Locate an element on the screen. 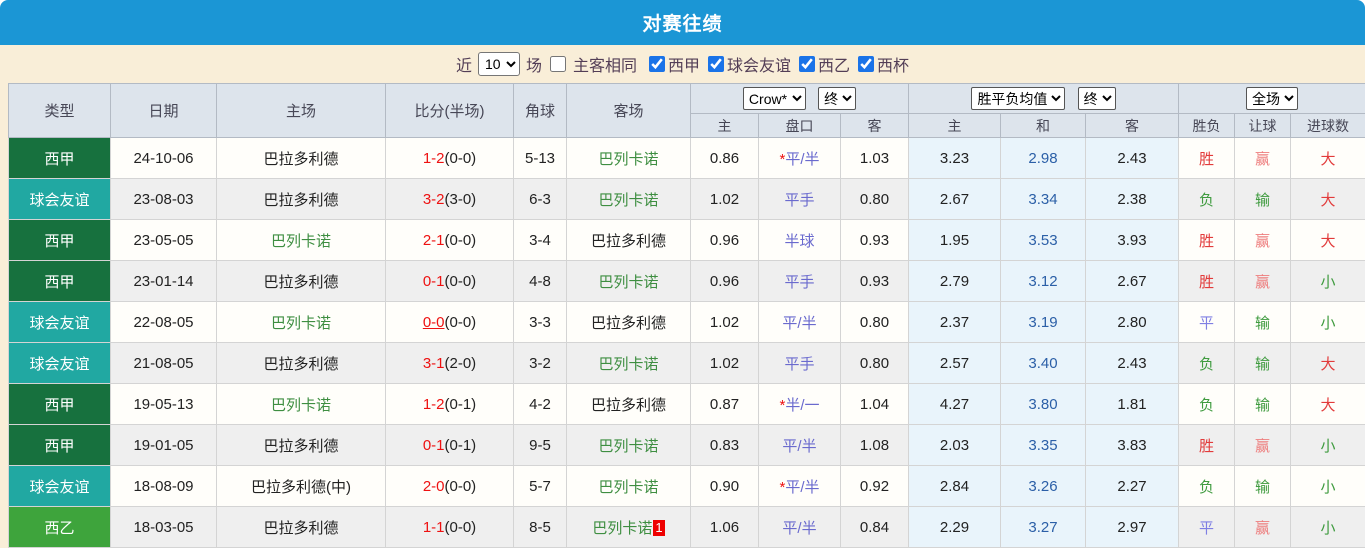  avg-time-select: 终 is located at coordinates (1096, 98).